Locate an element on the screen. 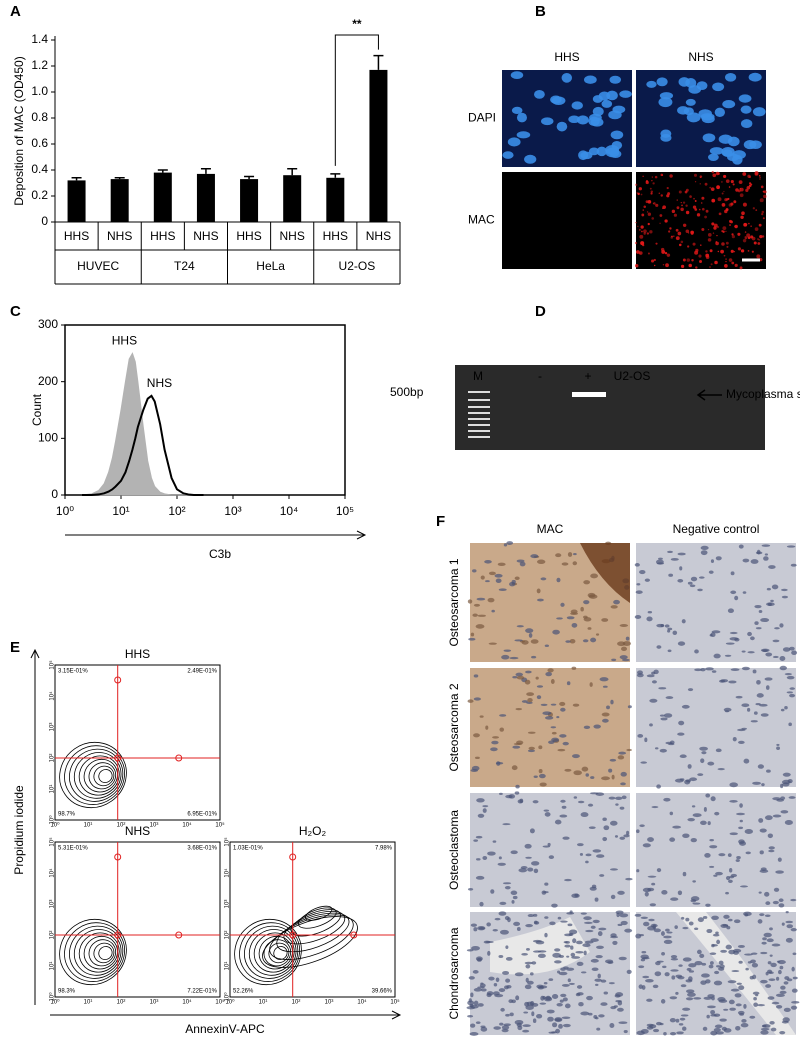 The height and width of the screenshot is (1040, 800). flow-plot-frame is located at coordinates (312, 919).